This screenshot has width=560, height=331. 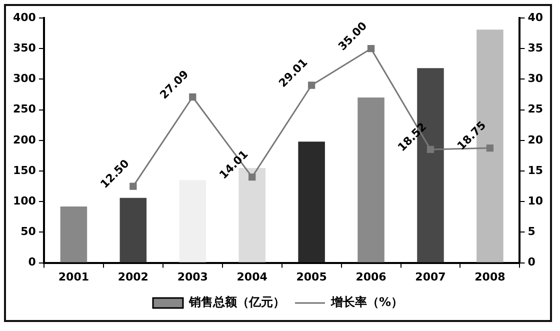 I want to click on y-tick-label: 0, so click(x=32, y=262).